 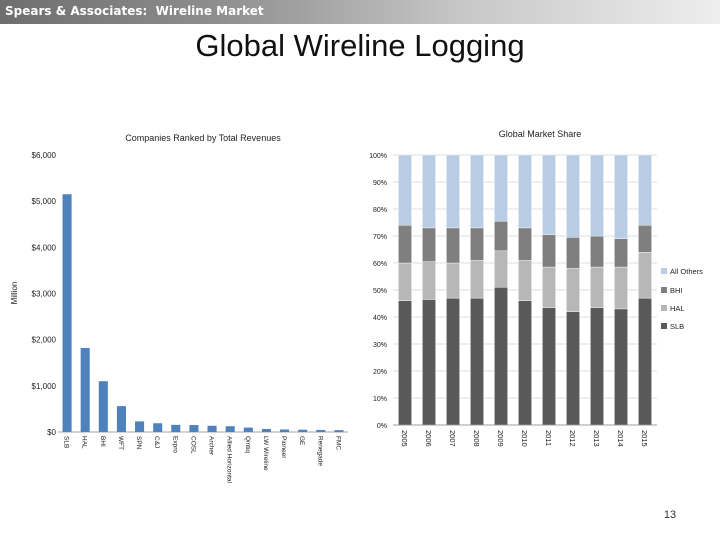 I want to click on share-y-tick-label: 90%, so click(x=380, y=183).